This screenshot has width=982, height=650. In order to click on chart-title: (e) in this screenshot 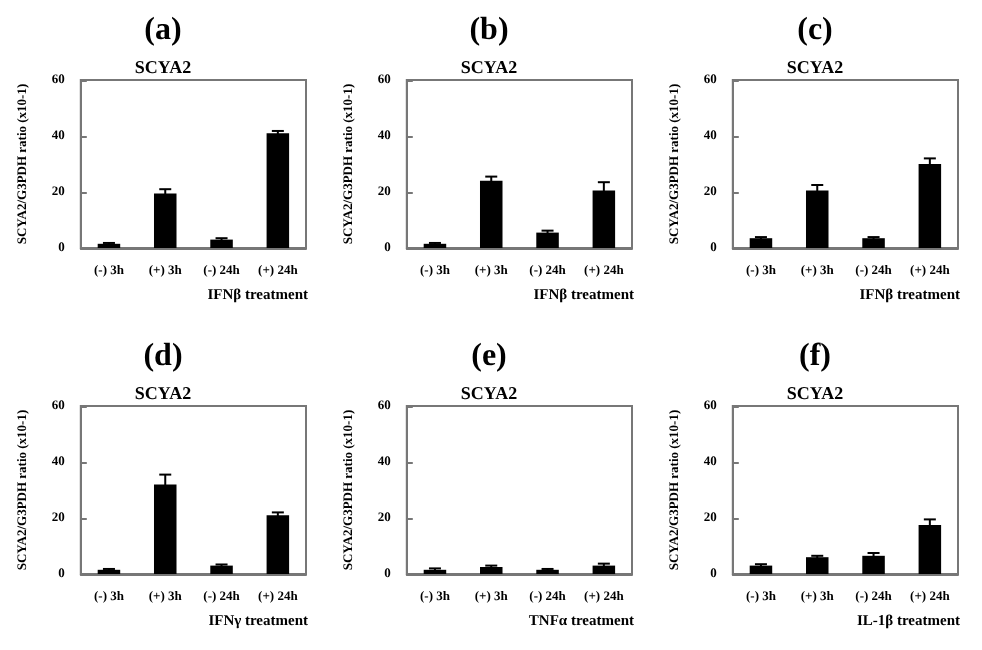, I will do `click(489, 355)`.